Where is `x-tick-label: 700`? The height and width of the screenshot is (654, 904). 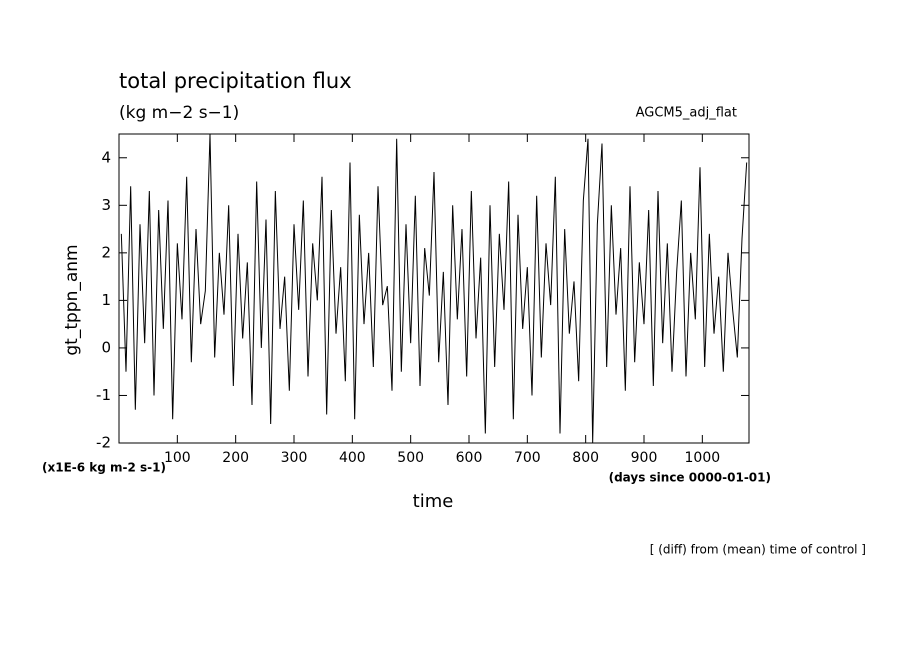
x-tick-label: 700 is located at coordinates (527, 458).